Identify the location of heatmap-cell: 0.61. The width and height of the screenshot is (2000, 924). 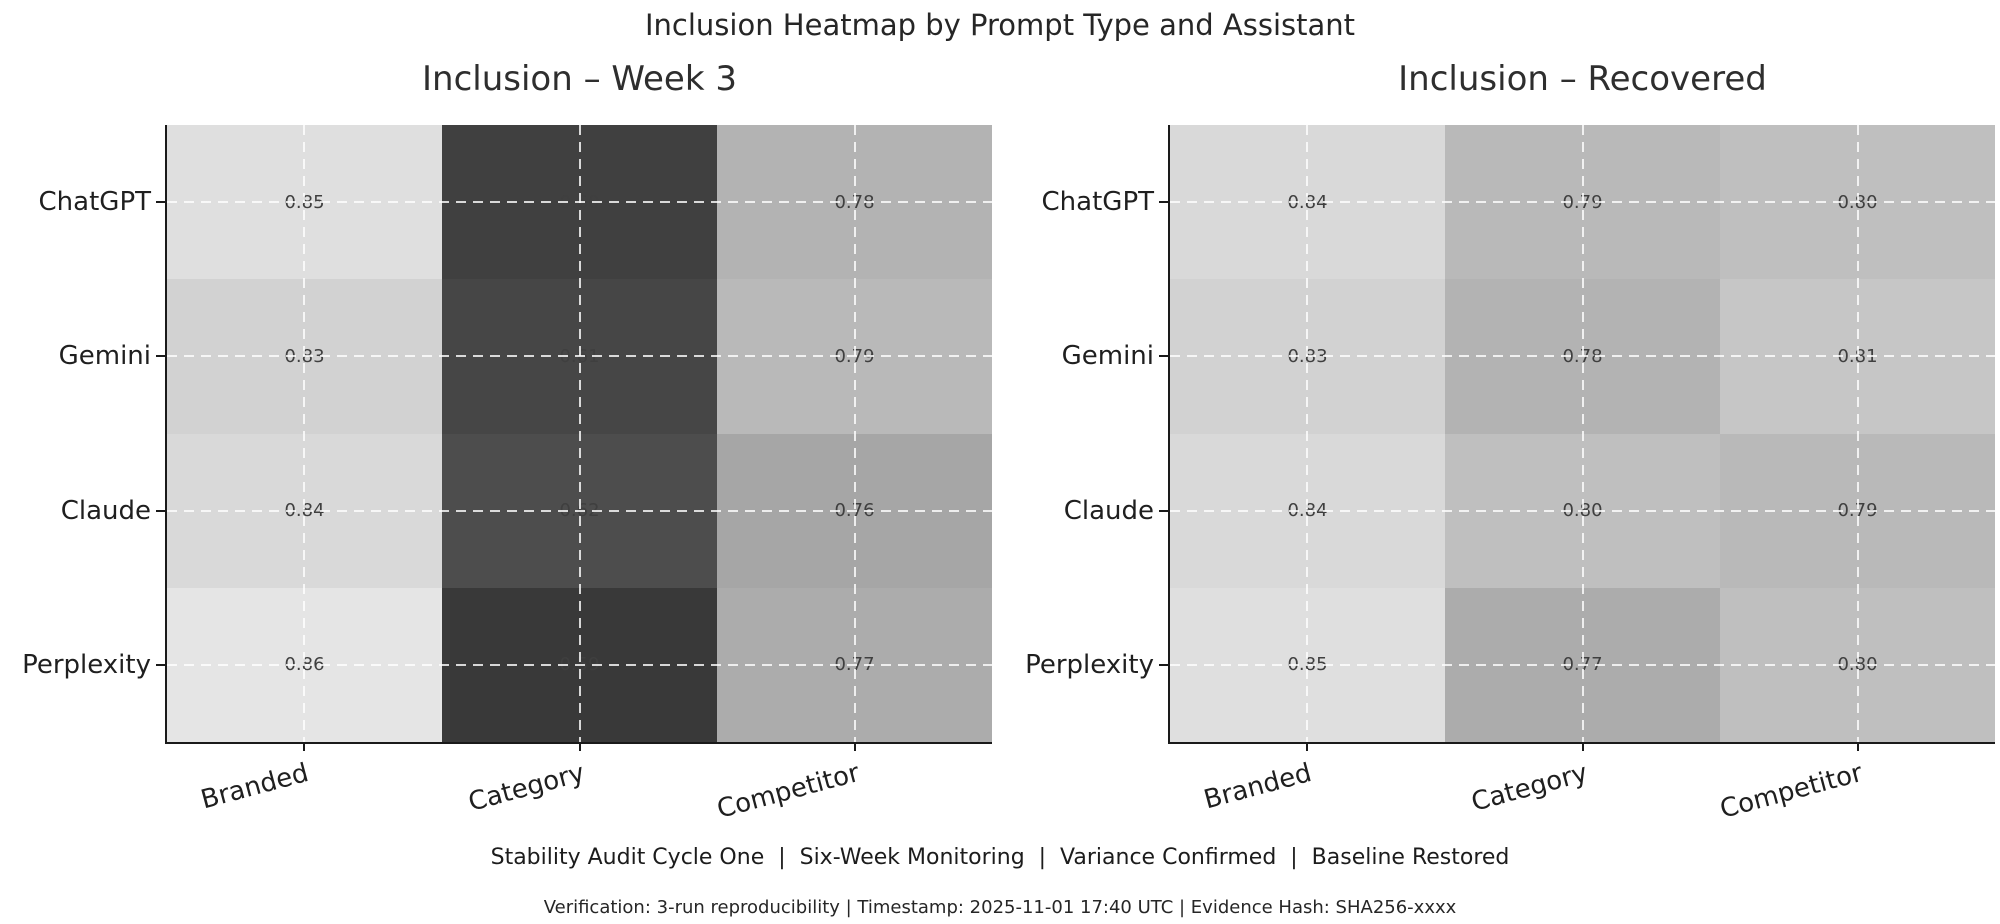
(579, 356).